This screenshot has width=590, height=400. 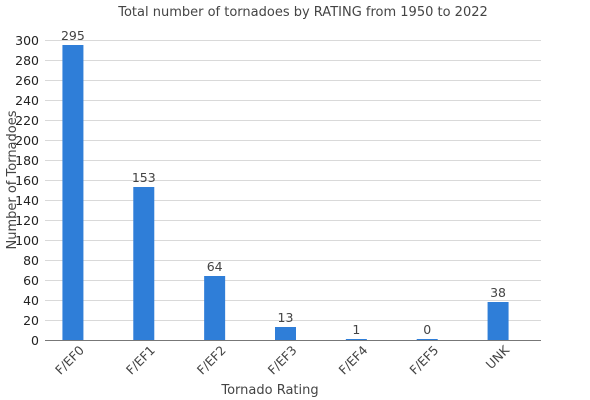 What do you see at coordinates (27, 40) in the screenshot?
I see `y-tick-label: 300` at bounding box center [27, 40].